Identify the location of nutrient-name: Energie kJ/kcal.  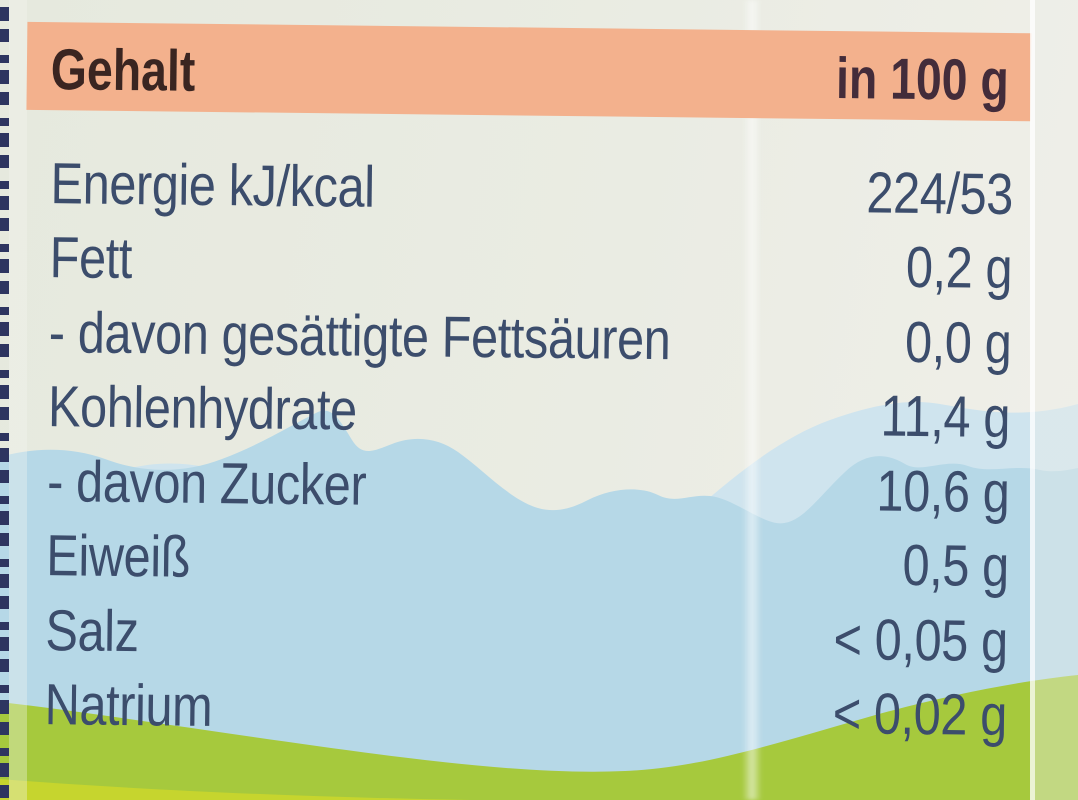
(213, 185).